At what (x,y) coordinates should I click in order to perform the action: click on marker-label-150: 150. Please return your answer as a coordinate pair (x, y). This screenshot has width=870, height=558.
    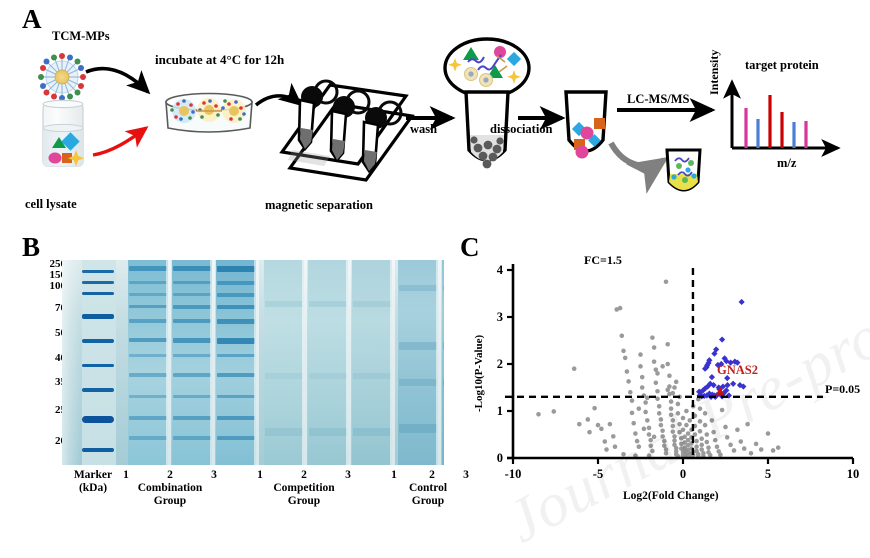
    Looking at the image, I should click on (58, 275).